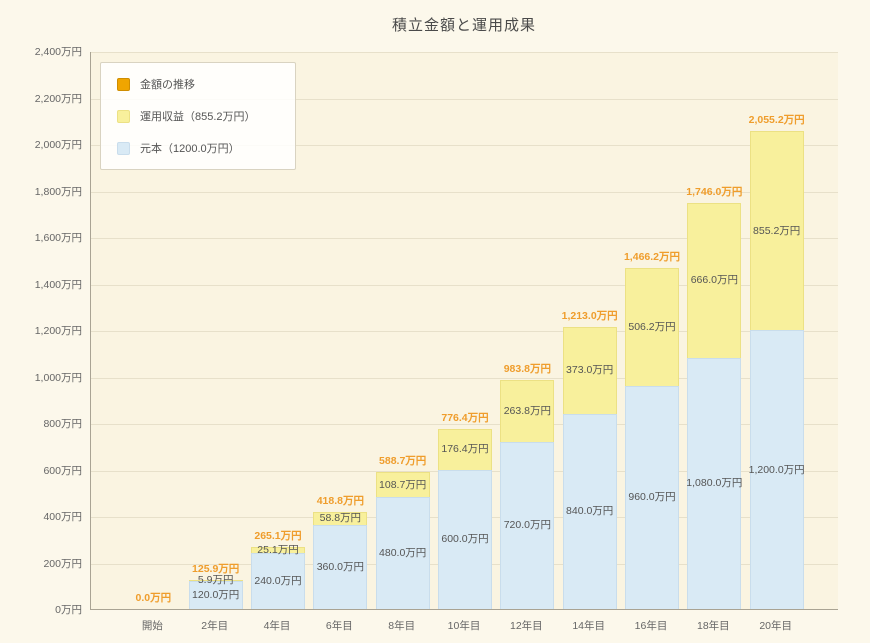  I want to click on yield-value-label: 176.4万円, so click(465, 449).